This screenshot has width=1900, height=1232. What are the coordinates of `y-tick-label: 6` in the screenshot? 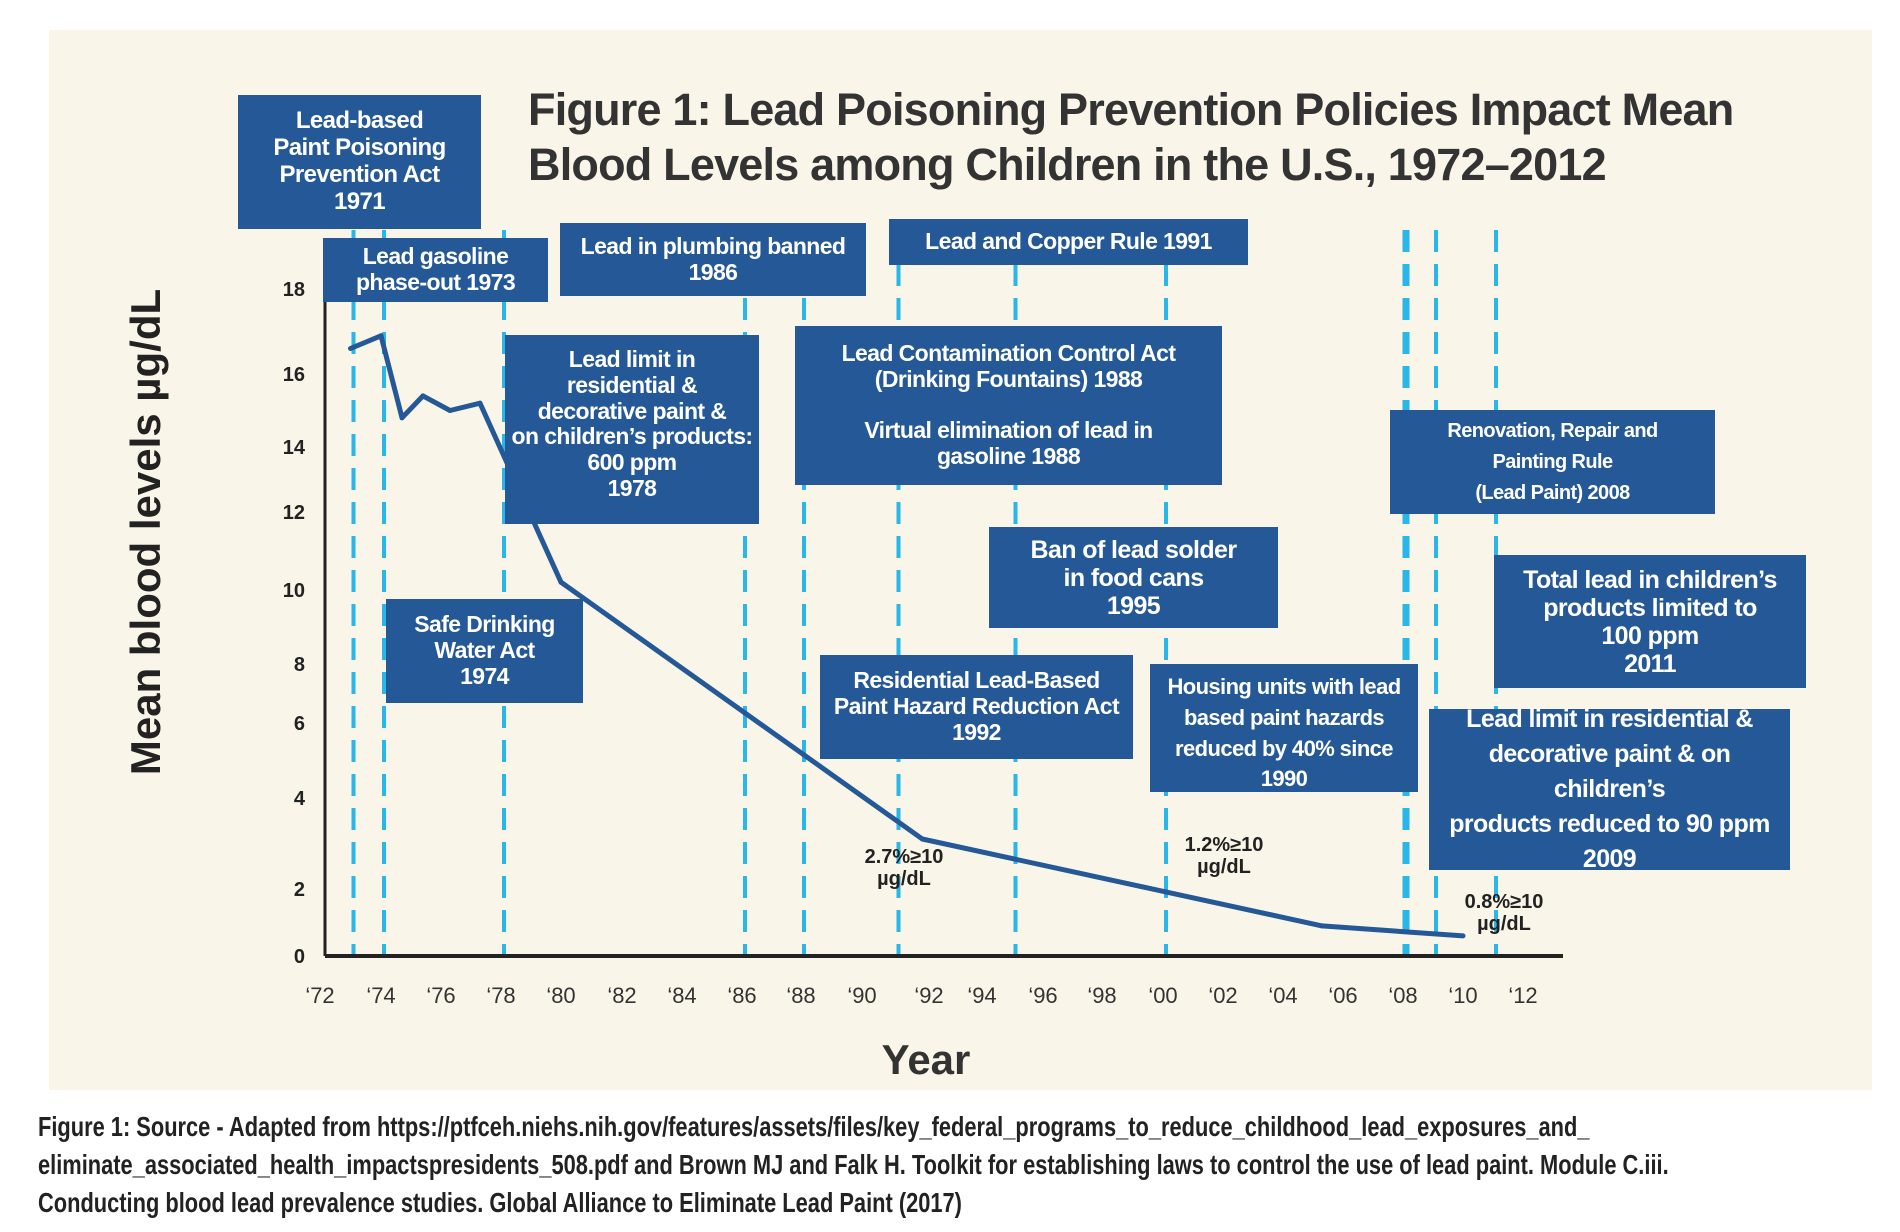 It's located at (299, 724).